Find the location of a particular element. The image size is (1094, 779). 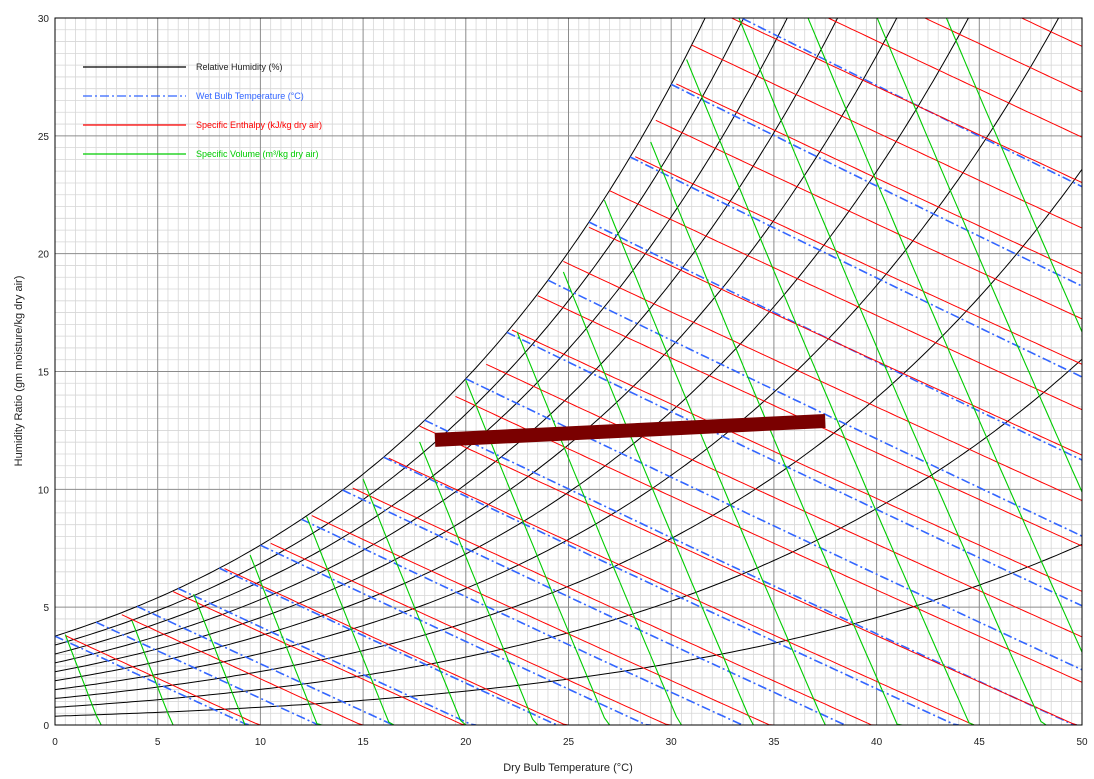

y-tick-label: 10 is located at coordinates (44, 490).